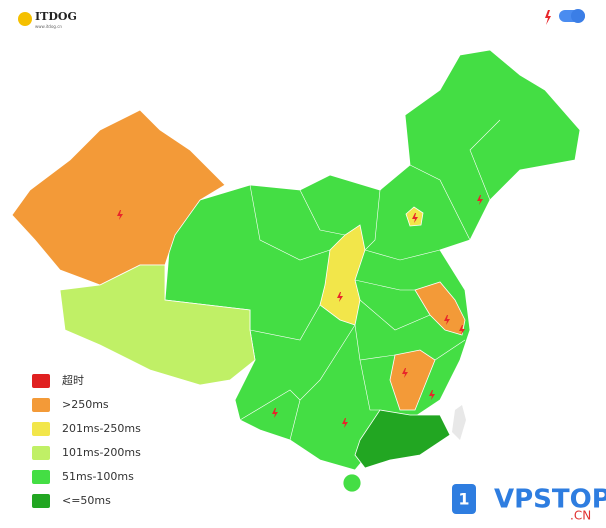  Describe the element at coordinates (56, 16) in the screenshot. I see `logo-text: ITDOG` at that location.